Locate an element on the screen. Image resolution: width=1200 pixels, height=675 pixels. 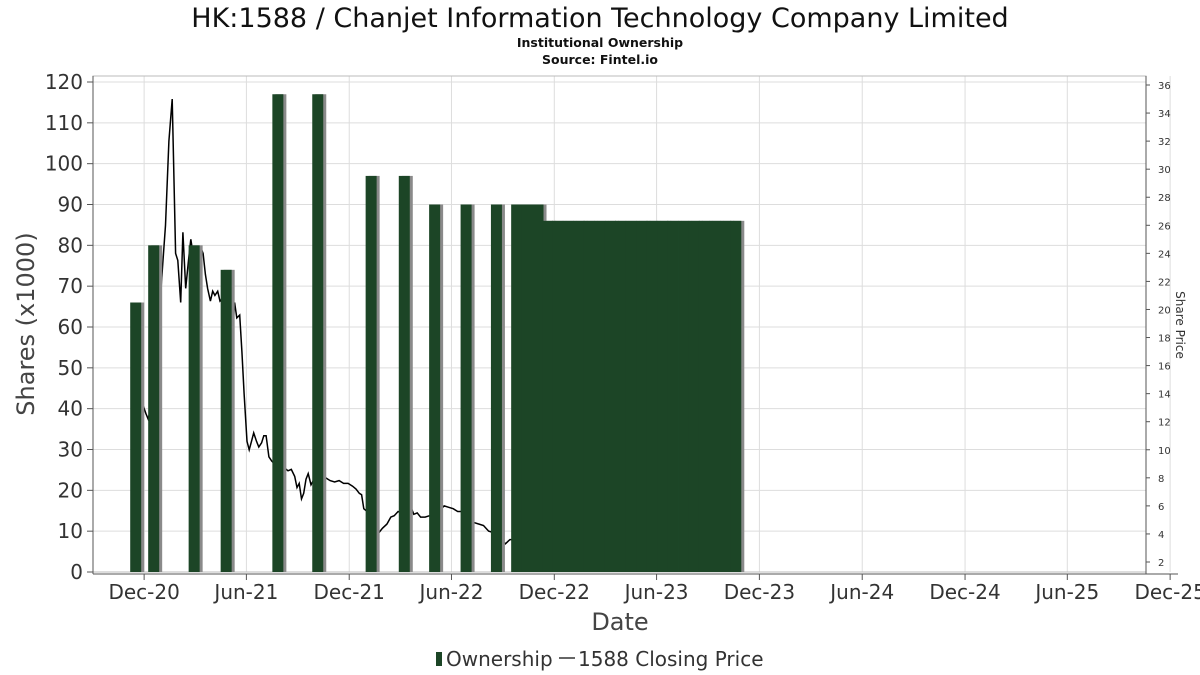
y-ticks: 0 10 20 30 40 50 60 70 80 90 100 110 120 is located at coordinates (69, 327).